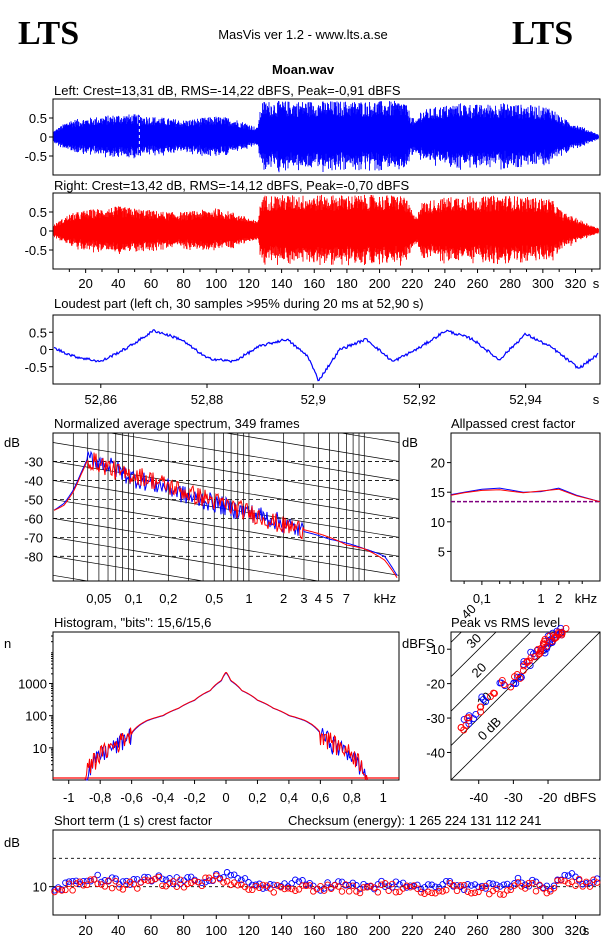 Image resolution: width=606 pixels, height=946 pixels. I want to click on loudest-xtick-label: 52,86, so click(101, 399).